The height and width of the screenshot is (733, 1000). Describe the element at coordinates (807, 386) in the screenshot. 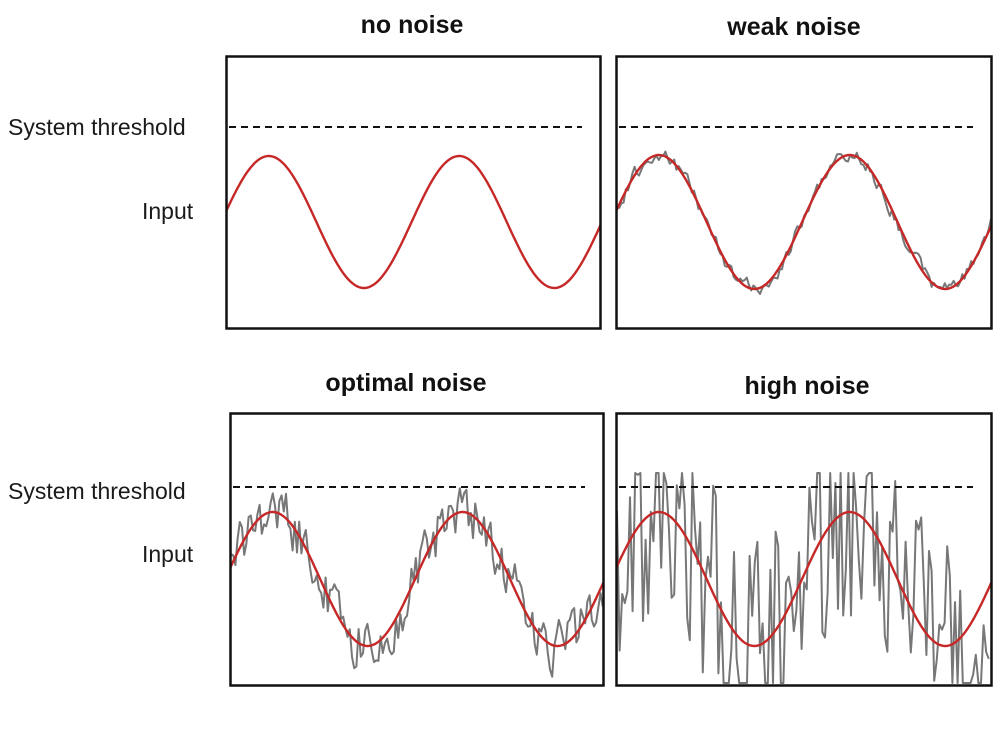

I see `panel-title-high-noise: high noise` at that location.